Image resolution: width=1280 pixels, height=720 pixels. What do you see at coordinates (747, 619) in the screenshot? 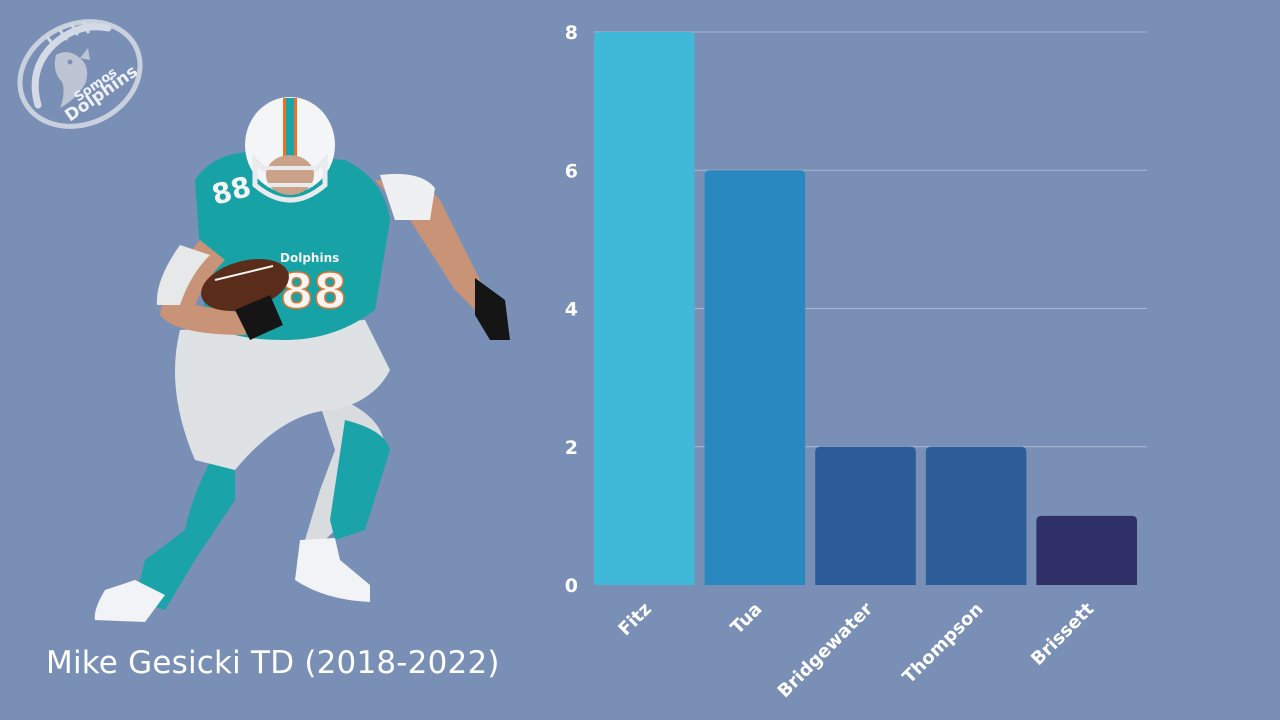
I see `x-tick-label: Tua` at bounding box center [747, 619].